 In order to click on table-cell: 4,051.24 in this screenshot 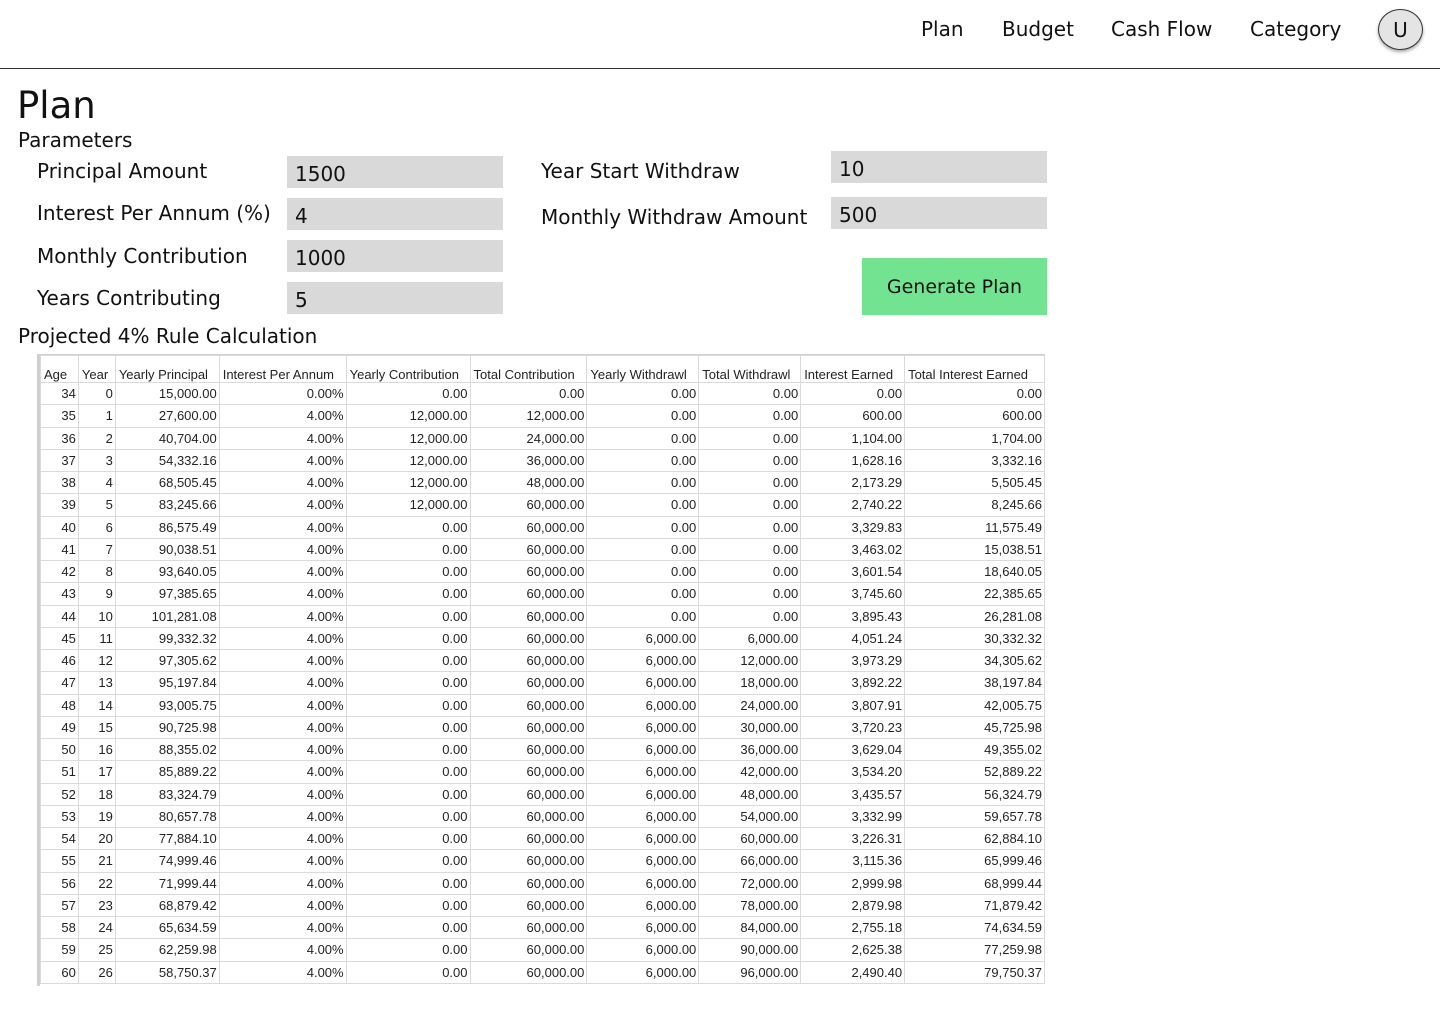, I will do `click(853, 638)`.